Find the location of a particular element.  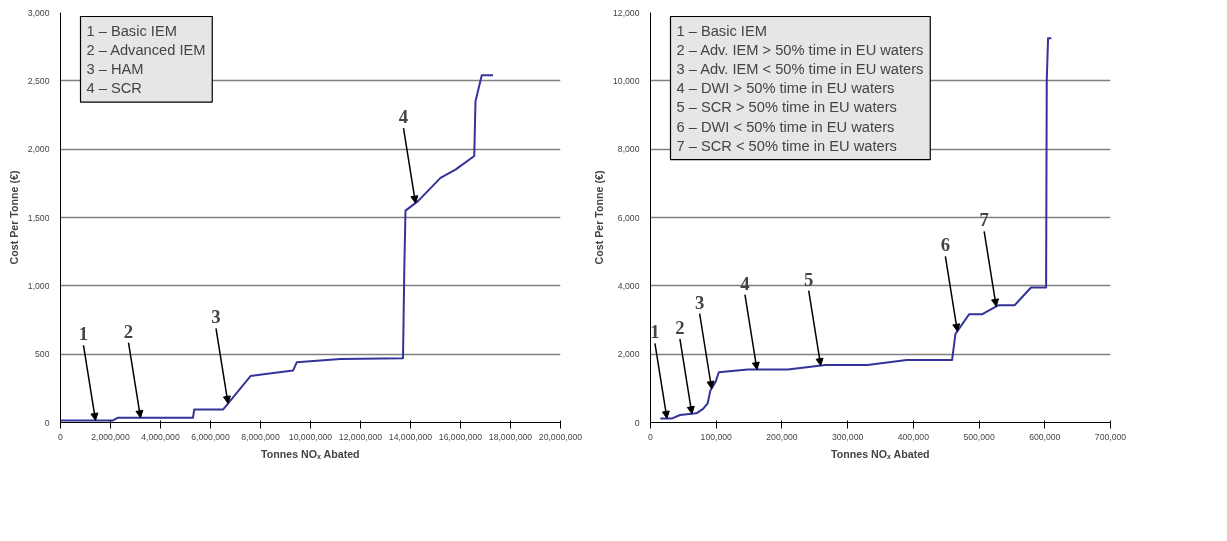

y-tick-label: 1,000 is located at coordinates (38, 285).